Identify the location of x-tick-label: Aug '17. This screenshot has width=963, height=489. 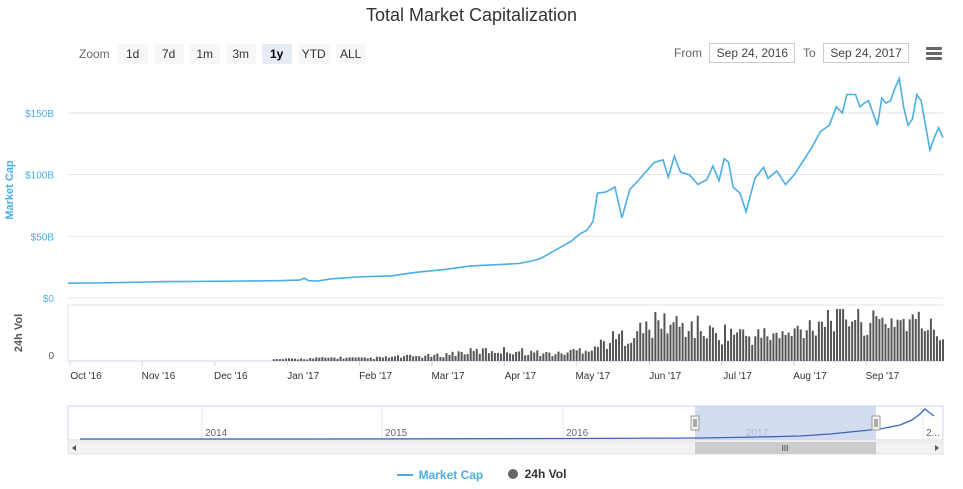
(810, 376).